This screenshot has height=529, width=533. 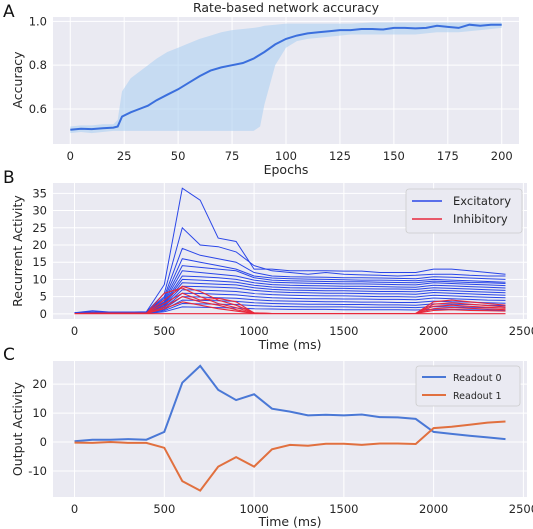 I want to click on panel-label-c: C, so click(x=9, y=355).